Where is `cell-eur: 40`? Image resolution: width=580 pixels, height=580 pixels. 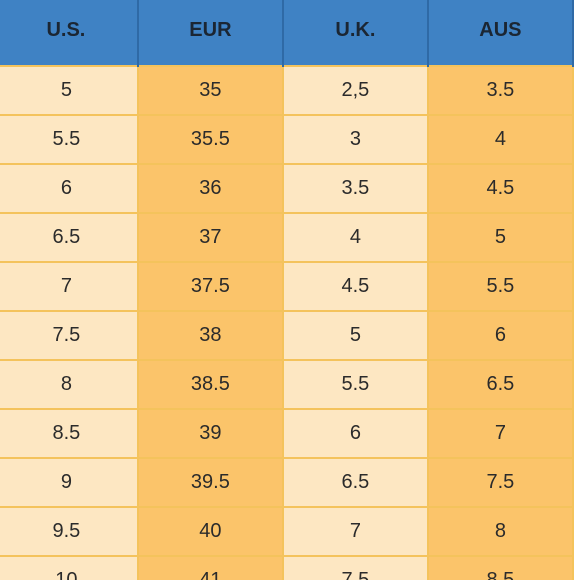
cell-eur: 40 is located at coordinates (210, 531).